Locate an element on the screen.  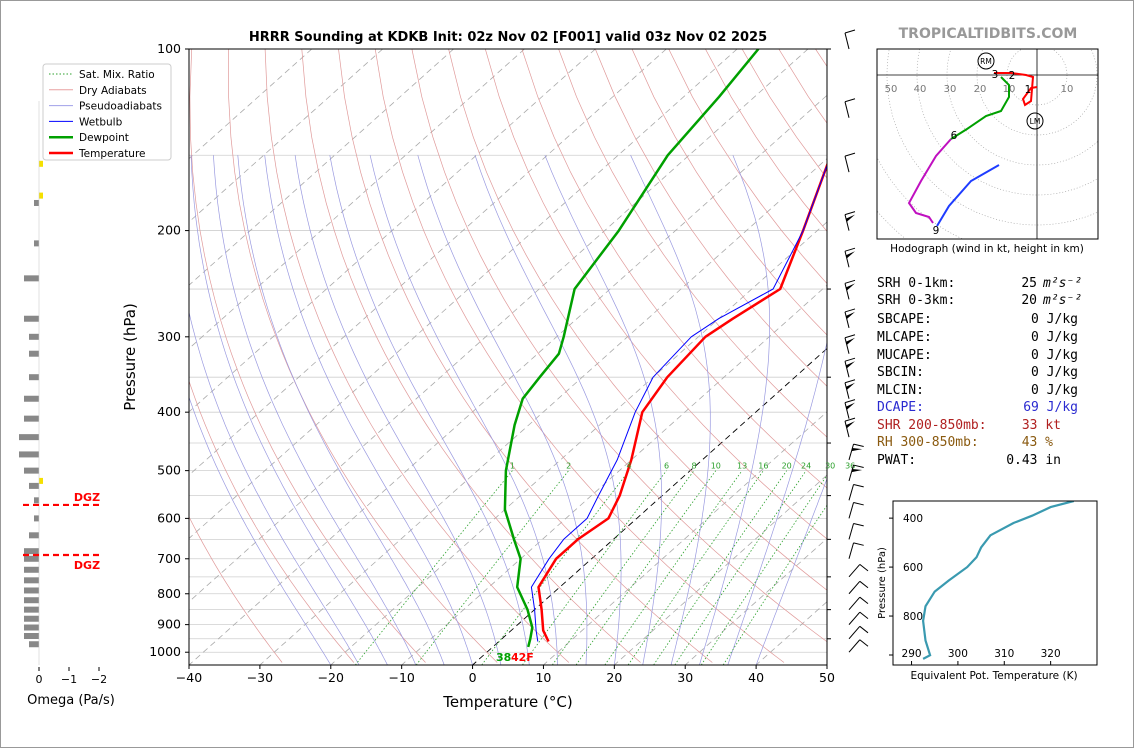
theta-e-y-tick-label: 800 is located at coordinates (913, 617).